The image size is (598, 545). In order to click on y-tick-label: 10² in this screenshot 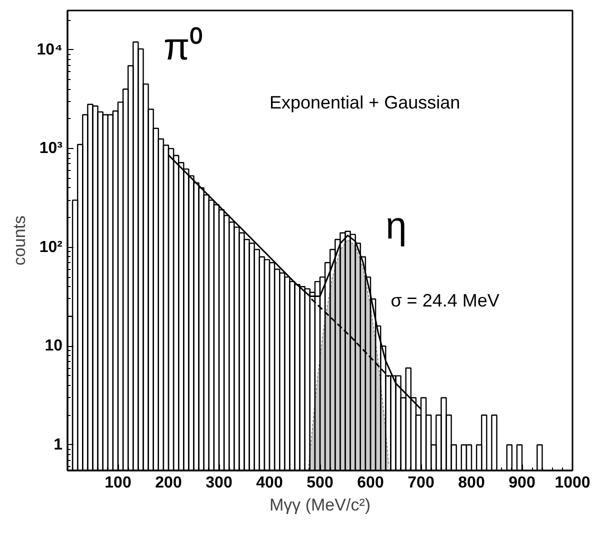, I will do `click(50, 247)`.